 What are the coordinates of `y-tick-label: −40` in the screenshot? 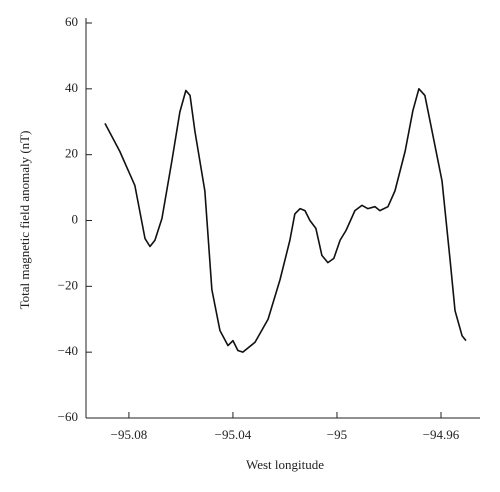 It's located at (68, 350).